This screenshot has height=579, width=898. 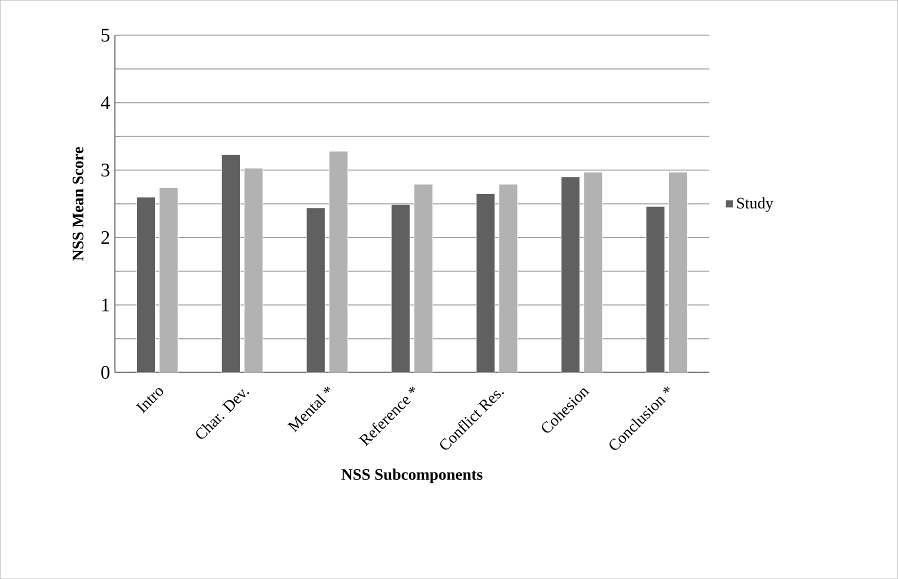 What do you see at coordinates (150, 401) in the screenshot?
I see `x-tick-label: Intro` at bounding box center [150, 401].